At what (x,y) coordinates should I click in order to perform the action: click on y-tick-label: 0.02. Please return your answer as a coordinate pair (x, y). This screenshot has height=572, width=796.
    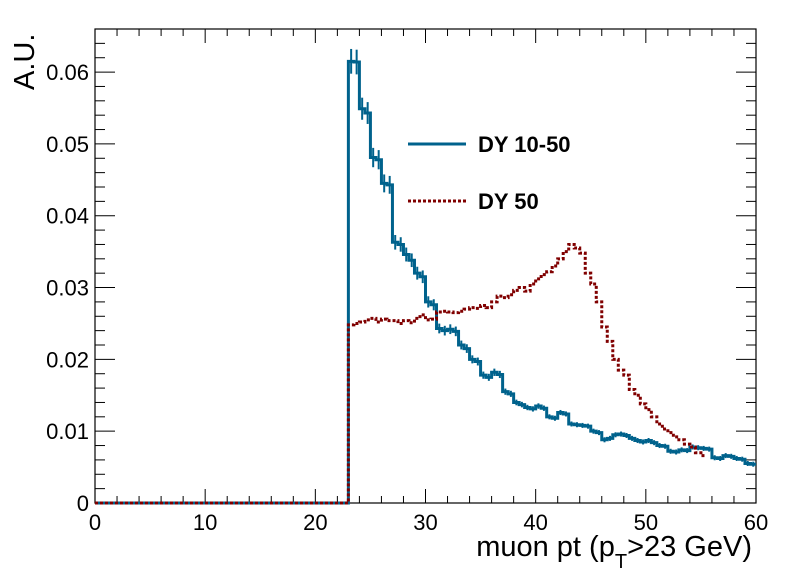
    Looking at the image, I should click on (67, 359).